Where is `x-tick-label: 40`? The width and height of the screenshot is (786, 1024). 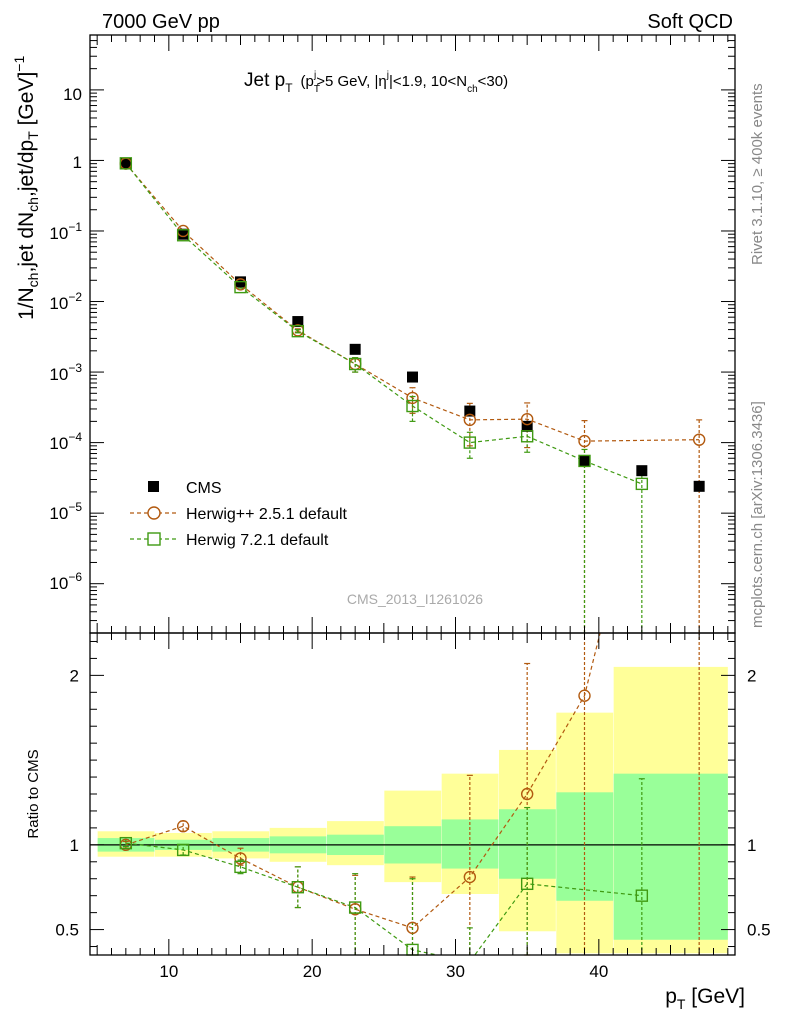
x-tick-label: 40 is located at coordinates (598, 971).